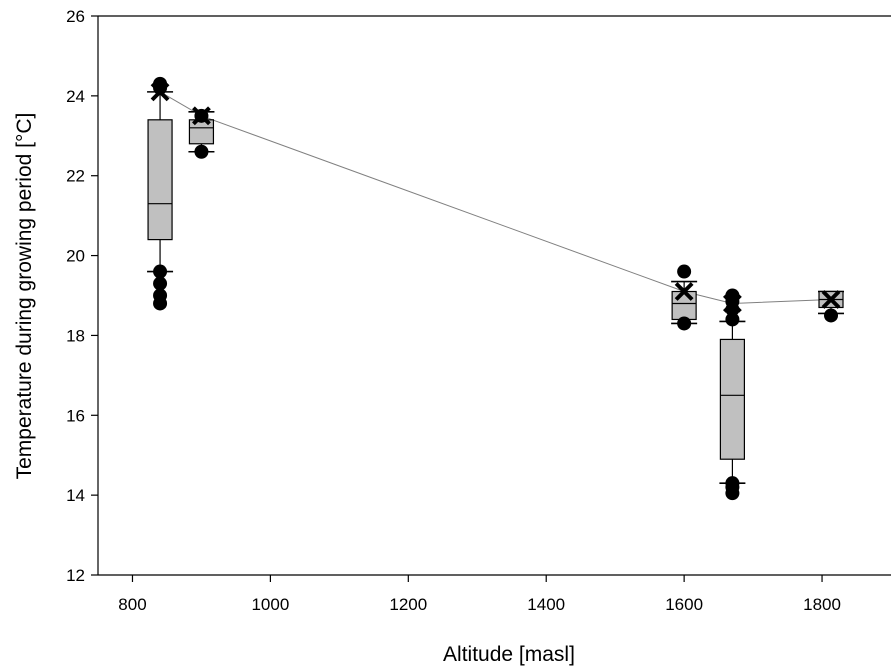  What do you see at coordinates (75, 16) in the screenshot?
I see `y-tick-label: 26` at bounding box center [75, 16].